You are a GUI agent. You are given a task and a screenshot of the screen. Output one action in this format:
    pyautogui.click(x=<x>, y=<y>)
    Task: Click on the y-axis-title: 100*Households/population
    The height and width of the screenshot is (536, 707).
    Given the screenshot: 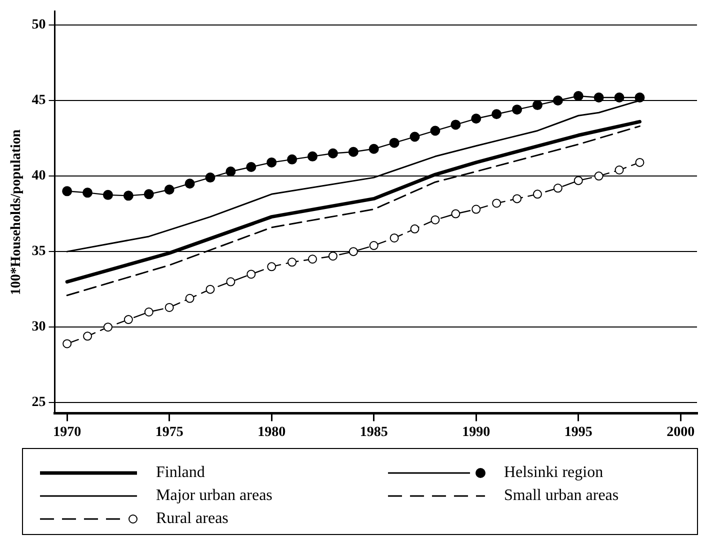 What is the action you would take?
    pyautogui.click(x=16, y=212)
    